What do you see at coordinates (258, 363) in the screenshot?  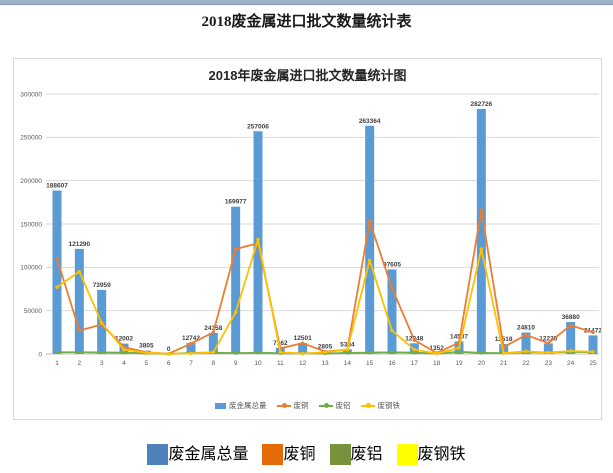 I see `svg-text: 10` at bounding box center [258, 363].